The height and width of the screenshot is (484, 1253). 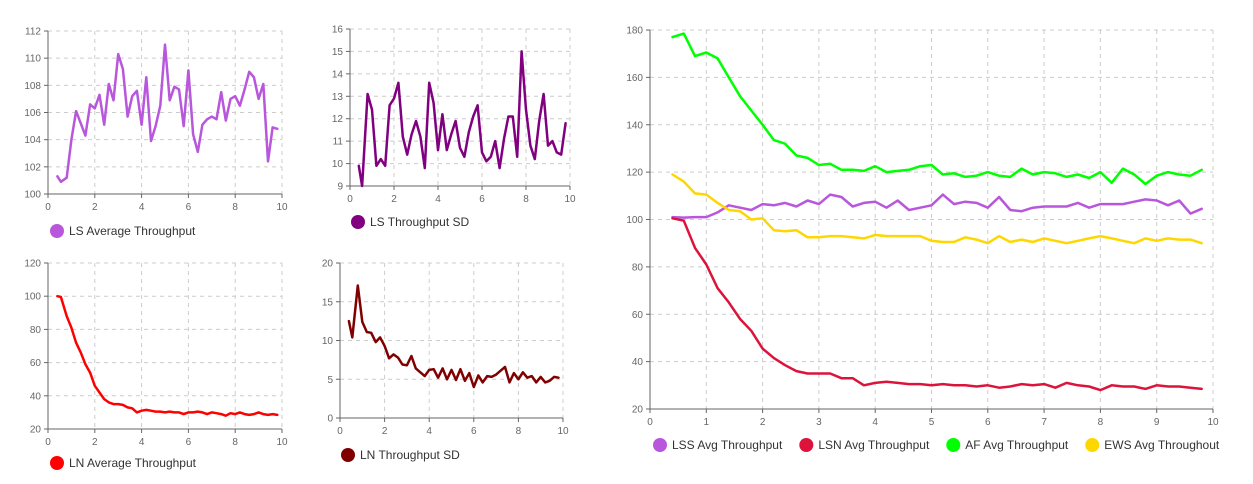 What do you see at coordinates (340, 187) in the screenshot?
I see `y-tick-label: 9` at bounding box center [340, 187].